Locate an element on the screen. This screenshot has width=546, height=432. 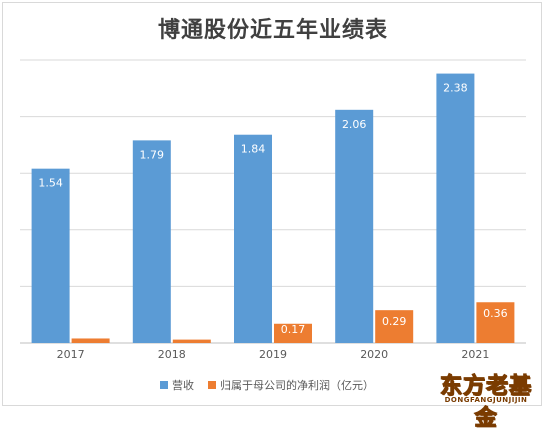
watermark-sub-text: DONGFANGJUNJIJIN is located at coordinates (486, 400).